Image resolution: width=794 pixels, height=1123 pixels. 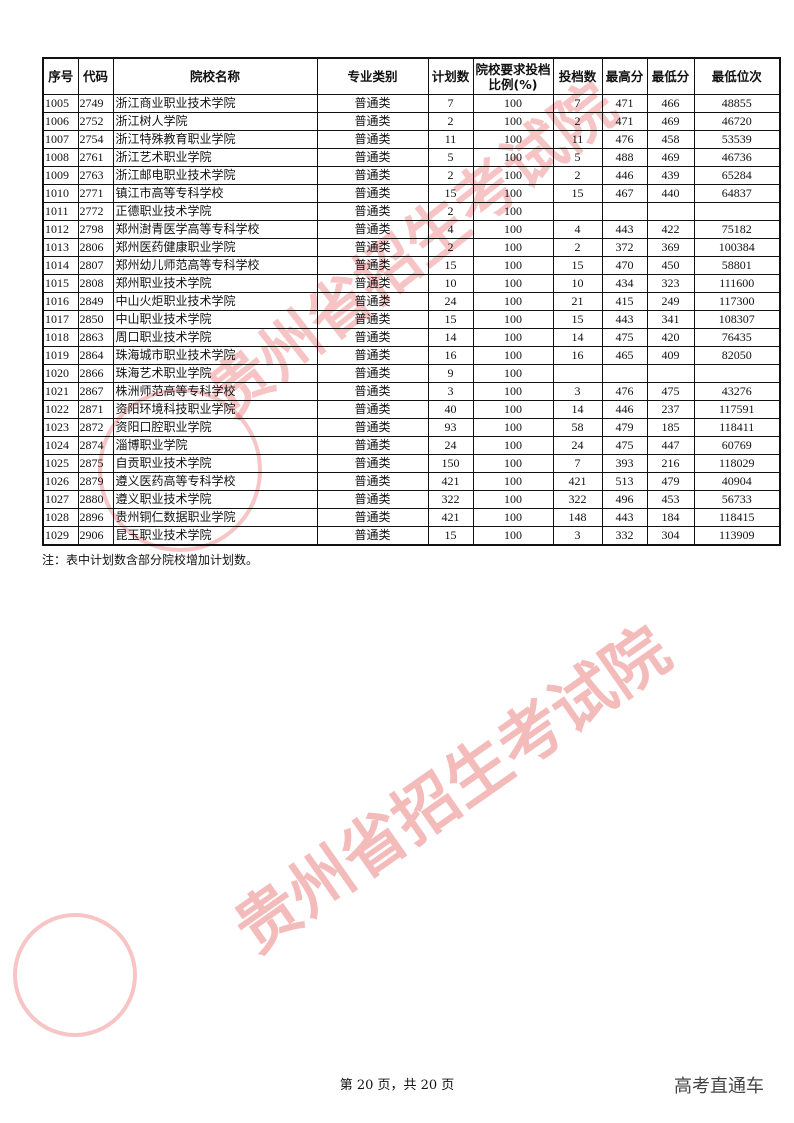 I want to click on column-header: 投档数, so click(x=577, y=76).